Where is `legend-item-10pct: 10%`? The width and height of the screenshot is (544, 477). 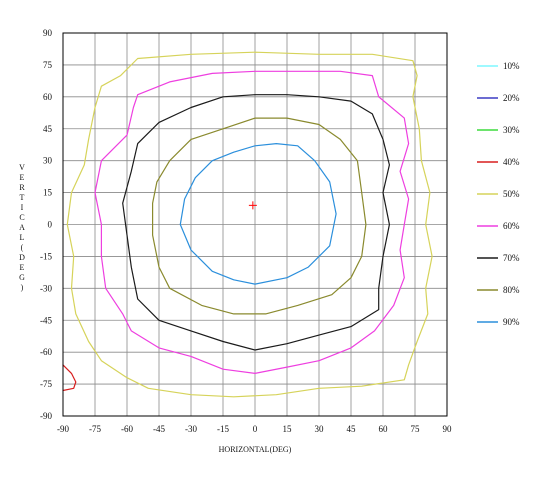
legend-item-10pct: 10% is located at coordinates (498, 66).